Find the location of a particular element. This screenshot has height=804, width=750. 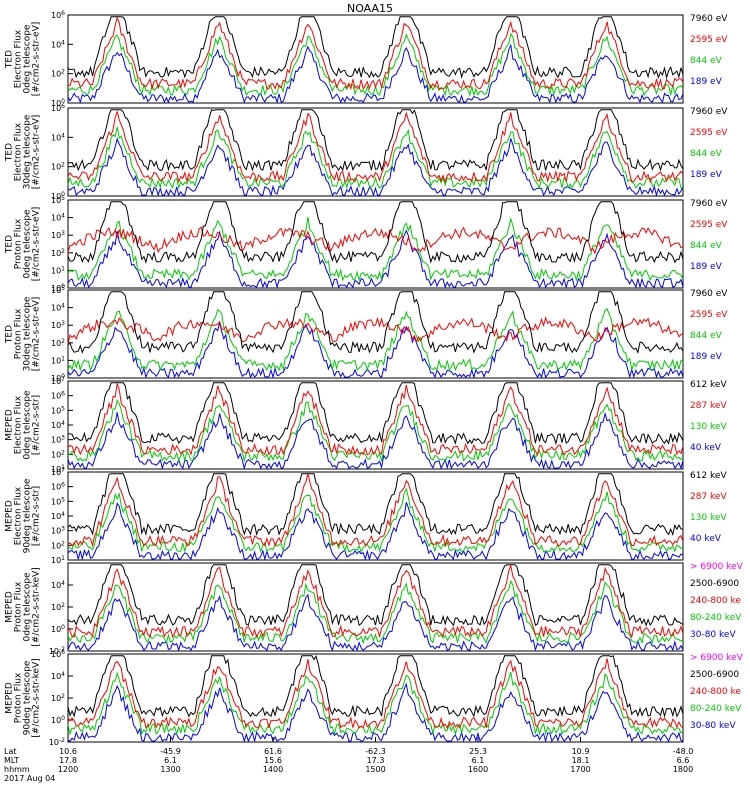

ylabel-line: 0deg telescope is located at coordinates (28, 244).